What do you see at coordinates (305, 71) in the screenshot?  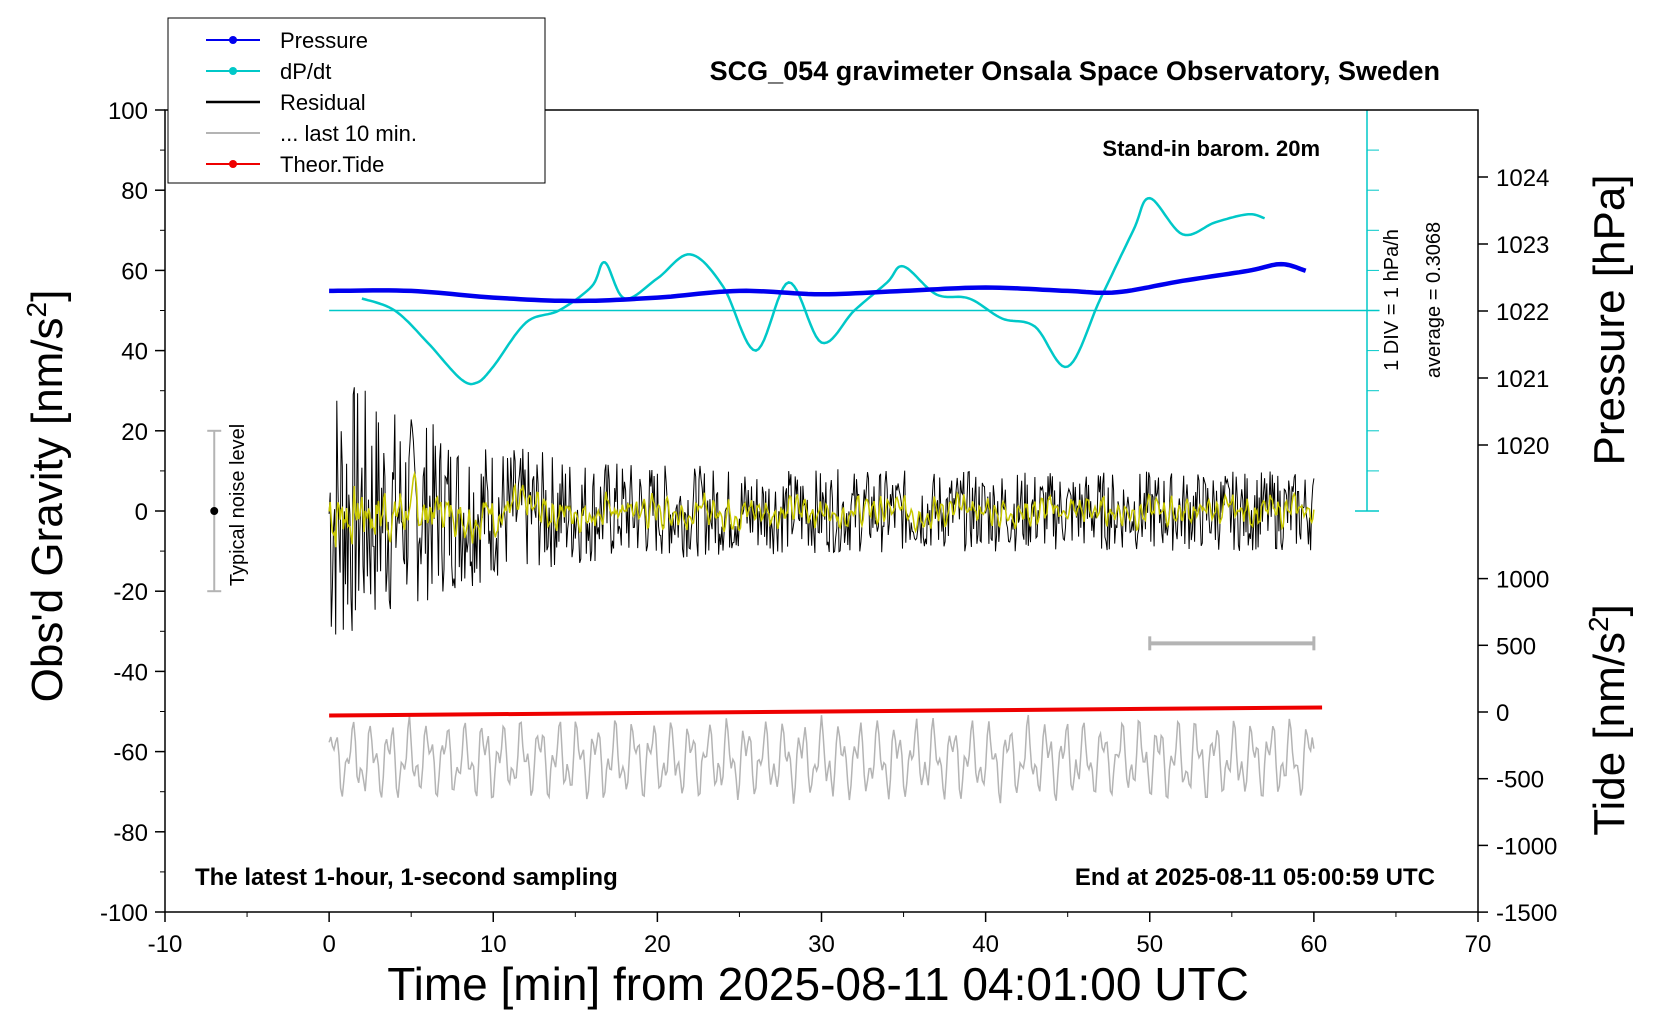 I see `legend-label: dP/dt` at bounding box center [305, 71].